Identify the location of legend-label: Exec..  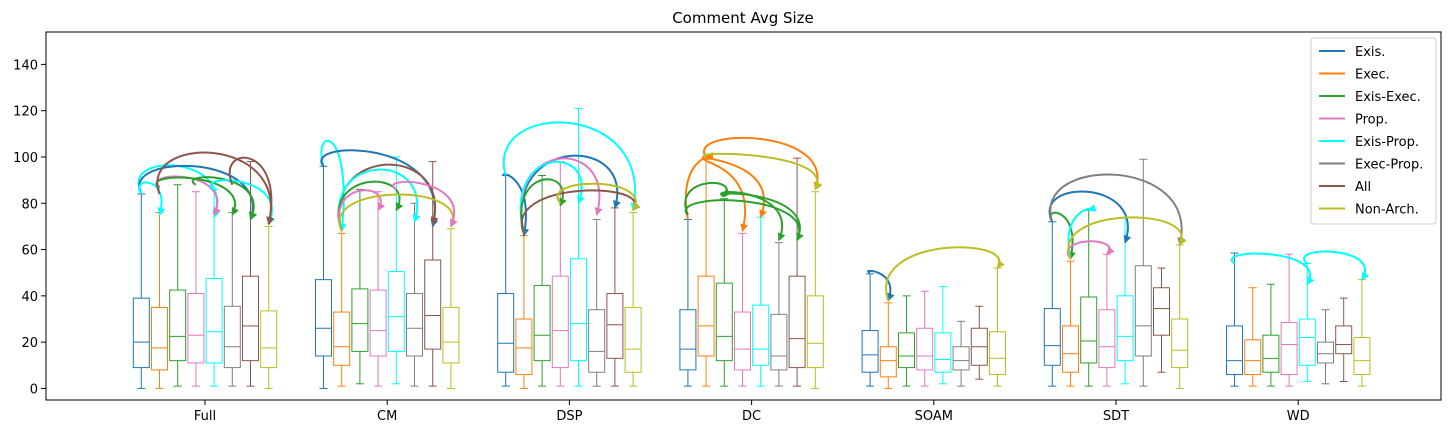
(1372, 75).